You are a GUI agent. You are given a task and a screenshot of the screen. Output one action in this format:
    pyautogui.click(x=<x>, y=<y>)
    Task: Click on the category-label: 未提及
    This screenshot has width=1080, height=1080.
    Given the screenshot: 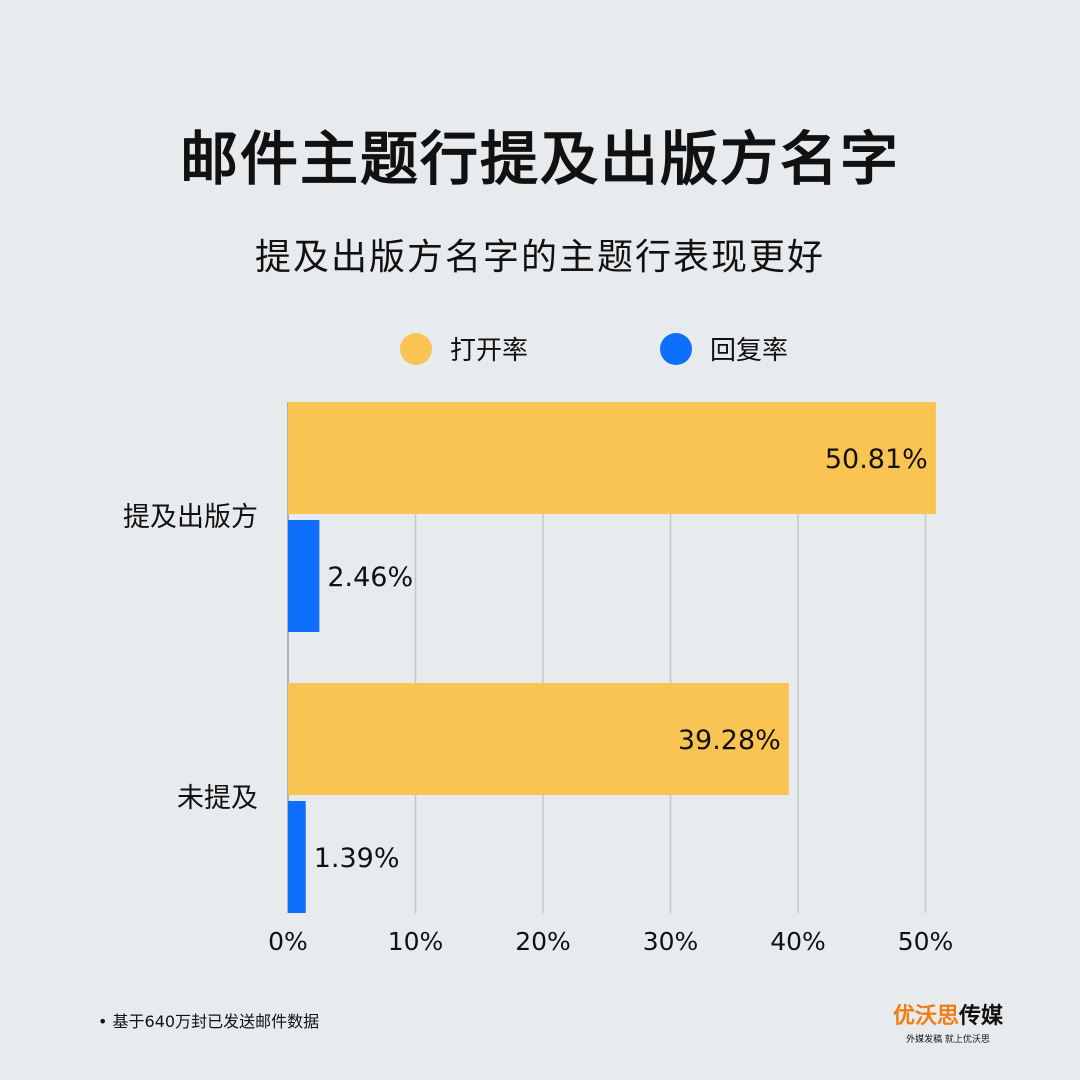 What is the action you would take?
    pyautogui.click(x=217, y=798)
    